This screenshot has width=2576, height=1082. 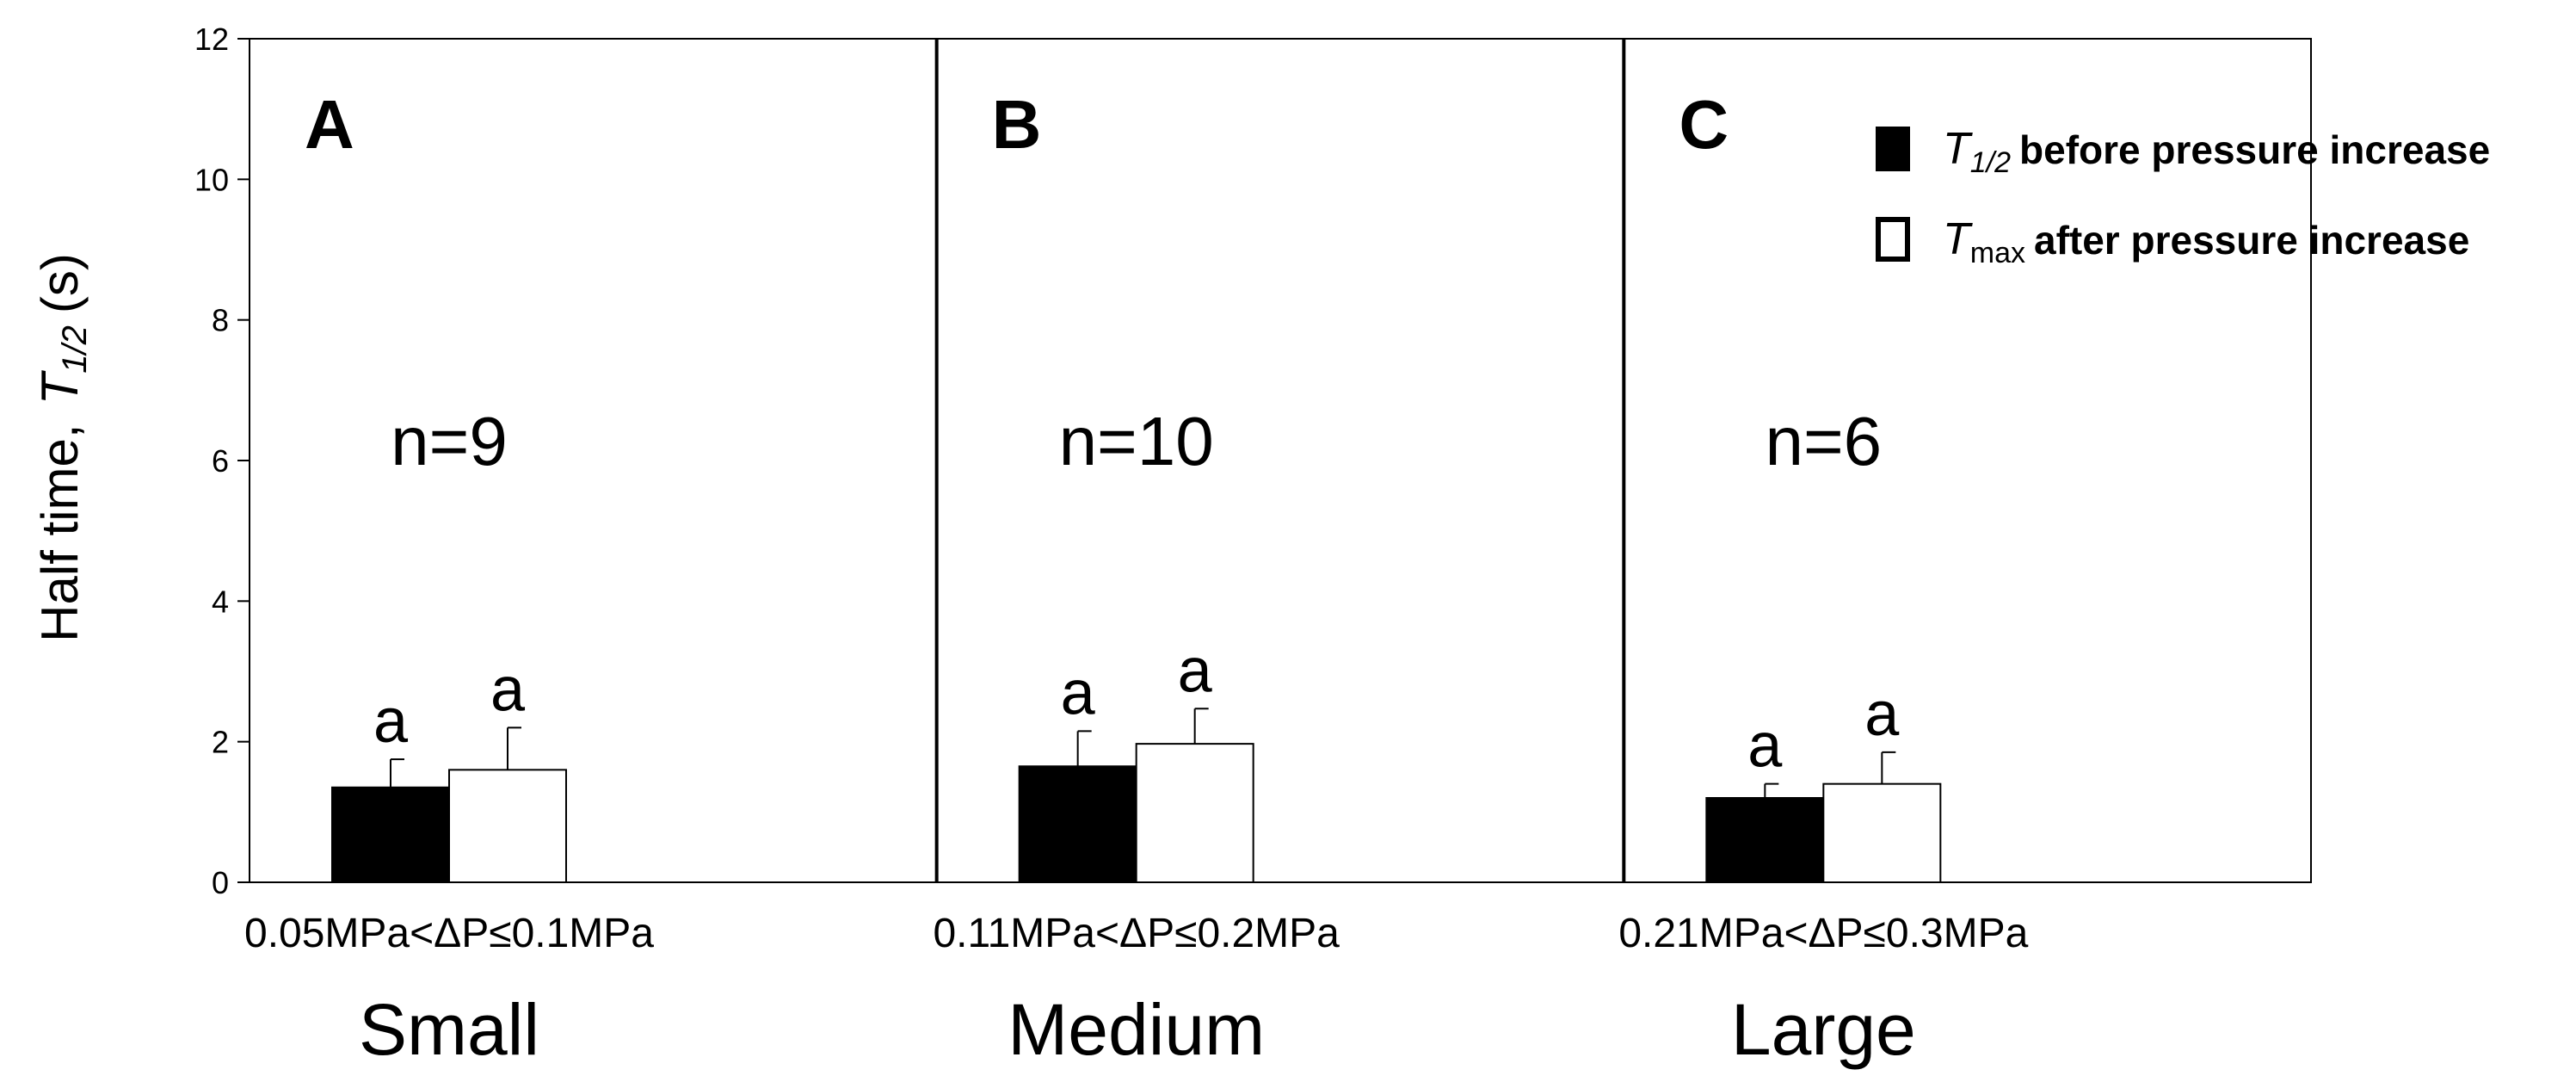 I want to click on bars: a a a a a a, so click(x=1137, y=760).